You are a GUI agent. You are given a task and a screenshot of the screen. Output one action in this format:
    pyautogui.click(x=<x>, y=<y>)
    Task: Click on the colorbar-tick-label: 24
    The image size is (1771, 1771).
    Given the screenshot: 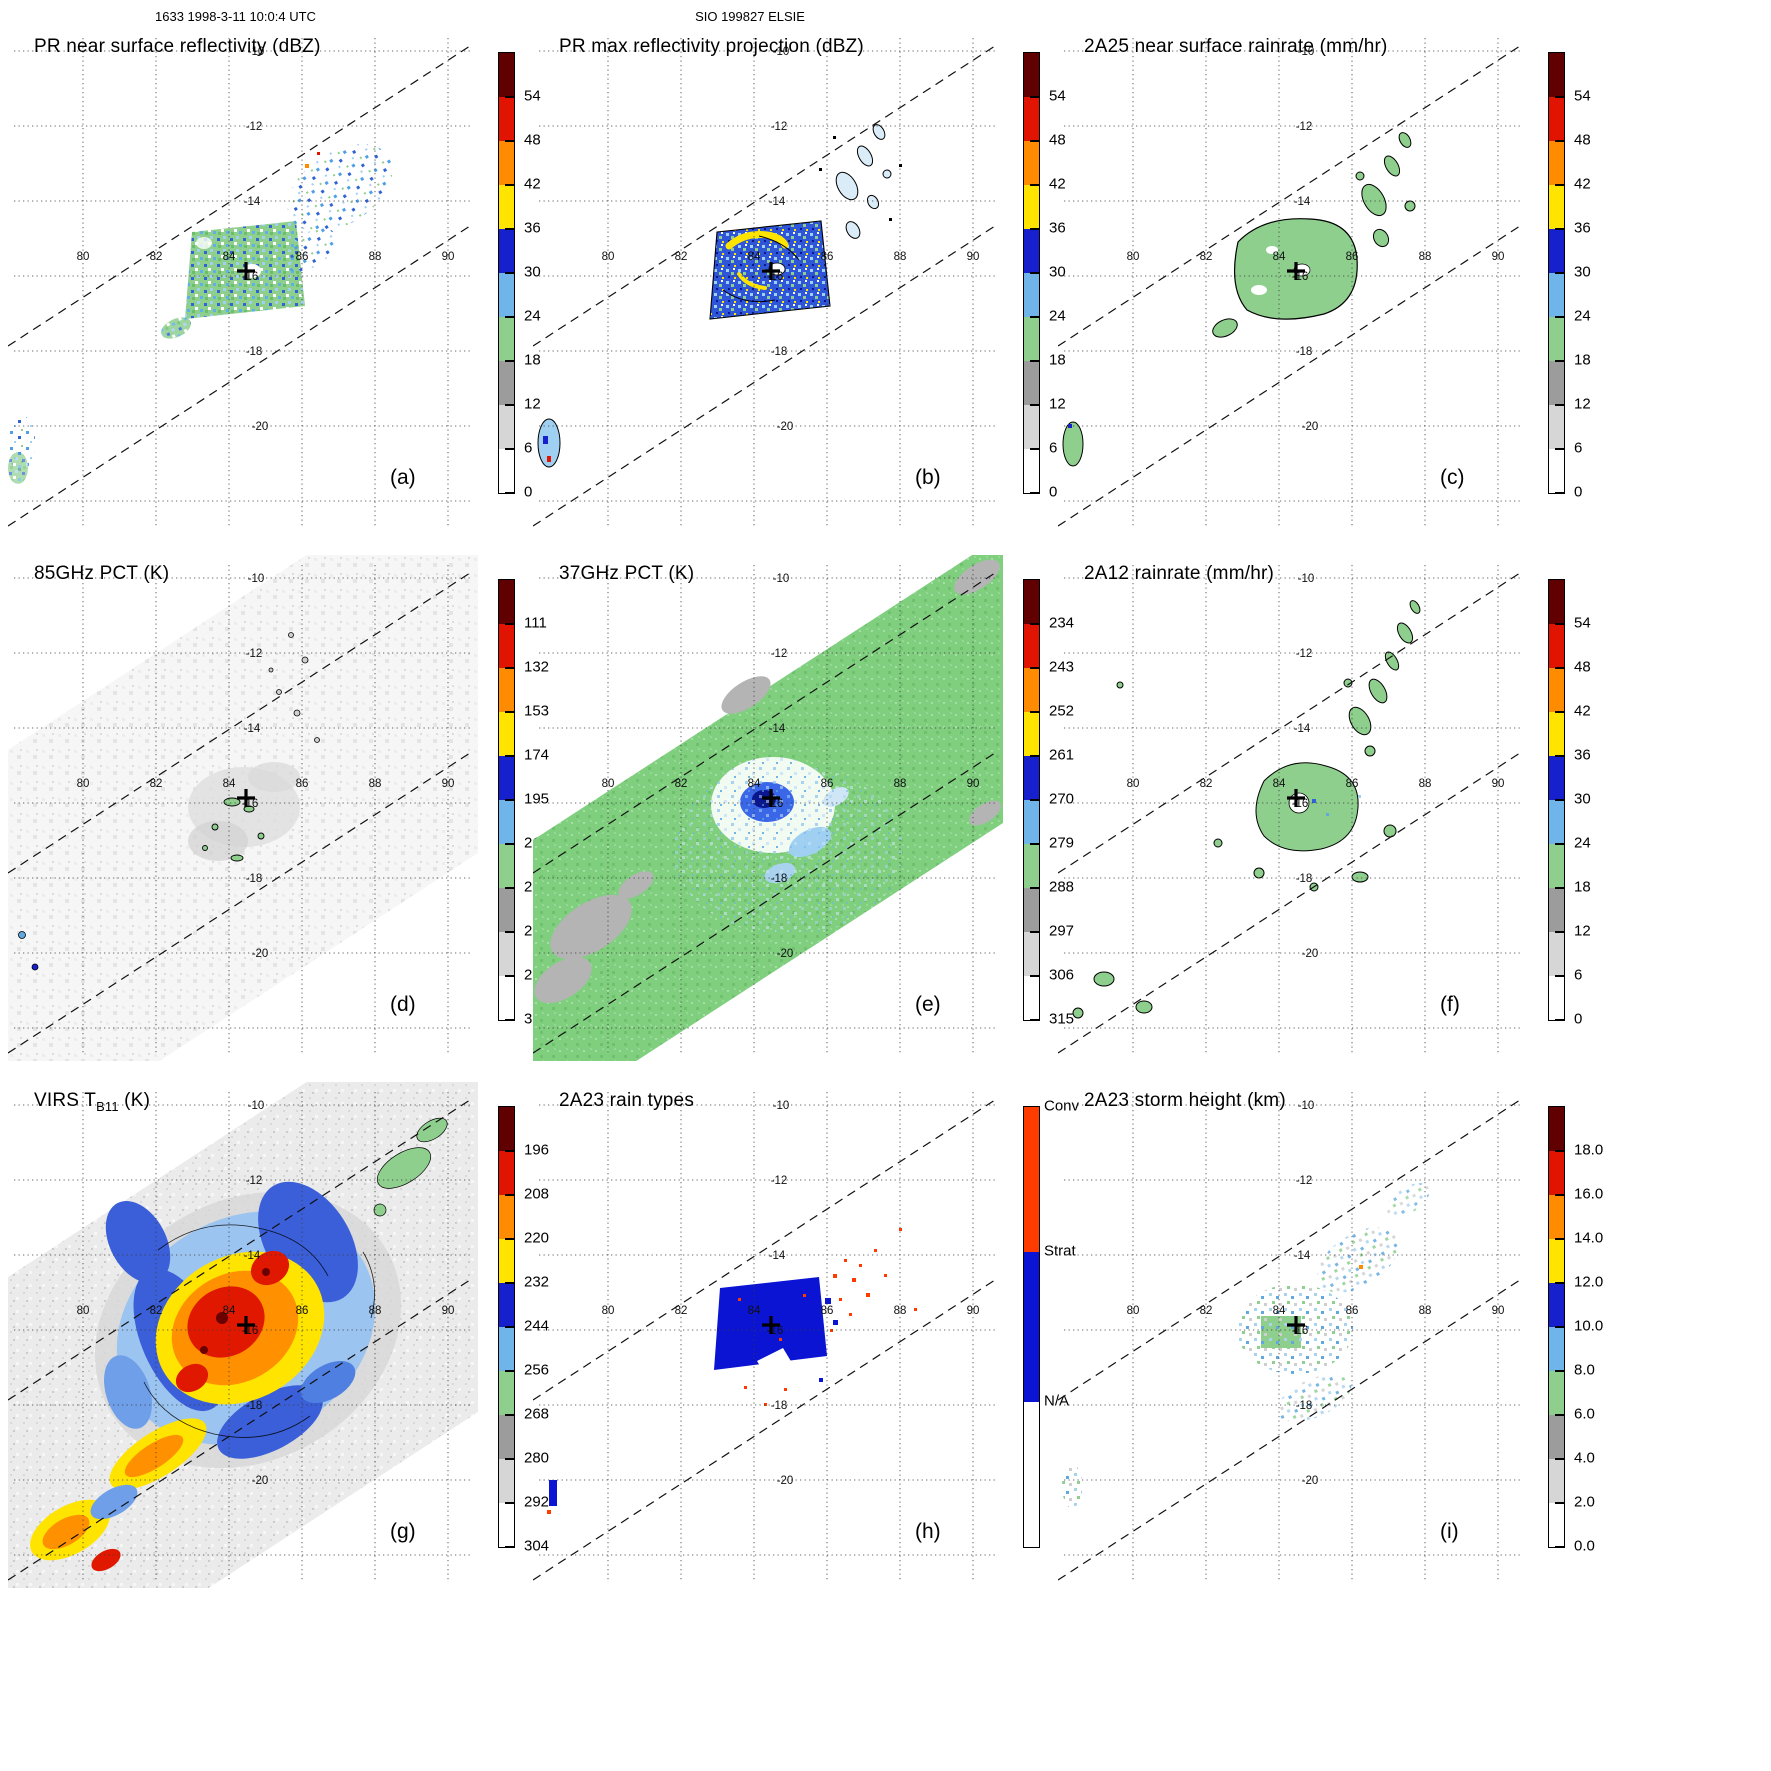 What is the action you would take?
    pyautogui.click(x=1582, y=316)
    